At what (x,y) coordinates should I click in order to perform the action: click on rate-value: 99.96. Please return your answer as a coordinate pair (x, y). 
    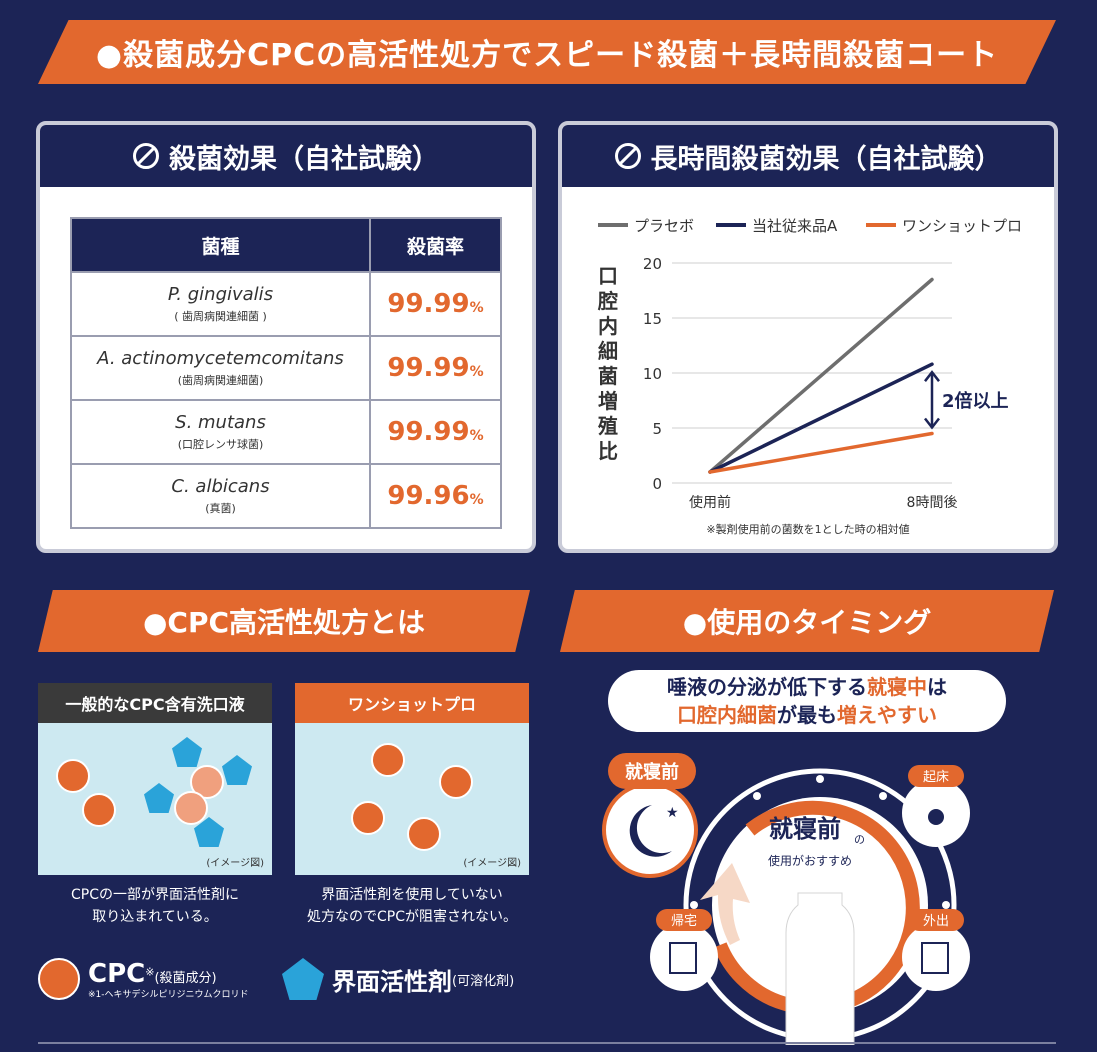
    Looking at the image, I should click on (428, 496).